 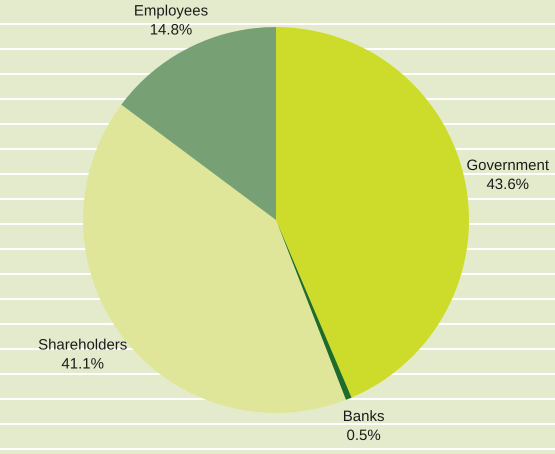 What do you see at coordinates (508, 185) in the screenshot?
I see `data-label: 43.6%` at bounding box center [508, 185].